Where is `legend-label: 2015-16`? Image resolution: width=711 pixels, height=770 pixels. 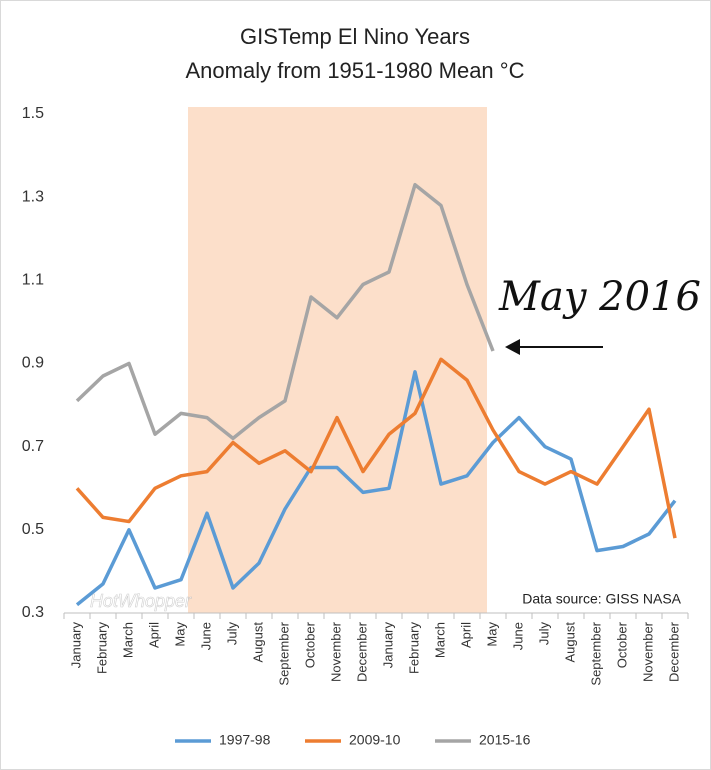 legend-label: 2015-16 is located at coordinates (505, 740).